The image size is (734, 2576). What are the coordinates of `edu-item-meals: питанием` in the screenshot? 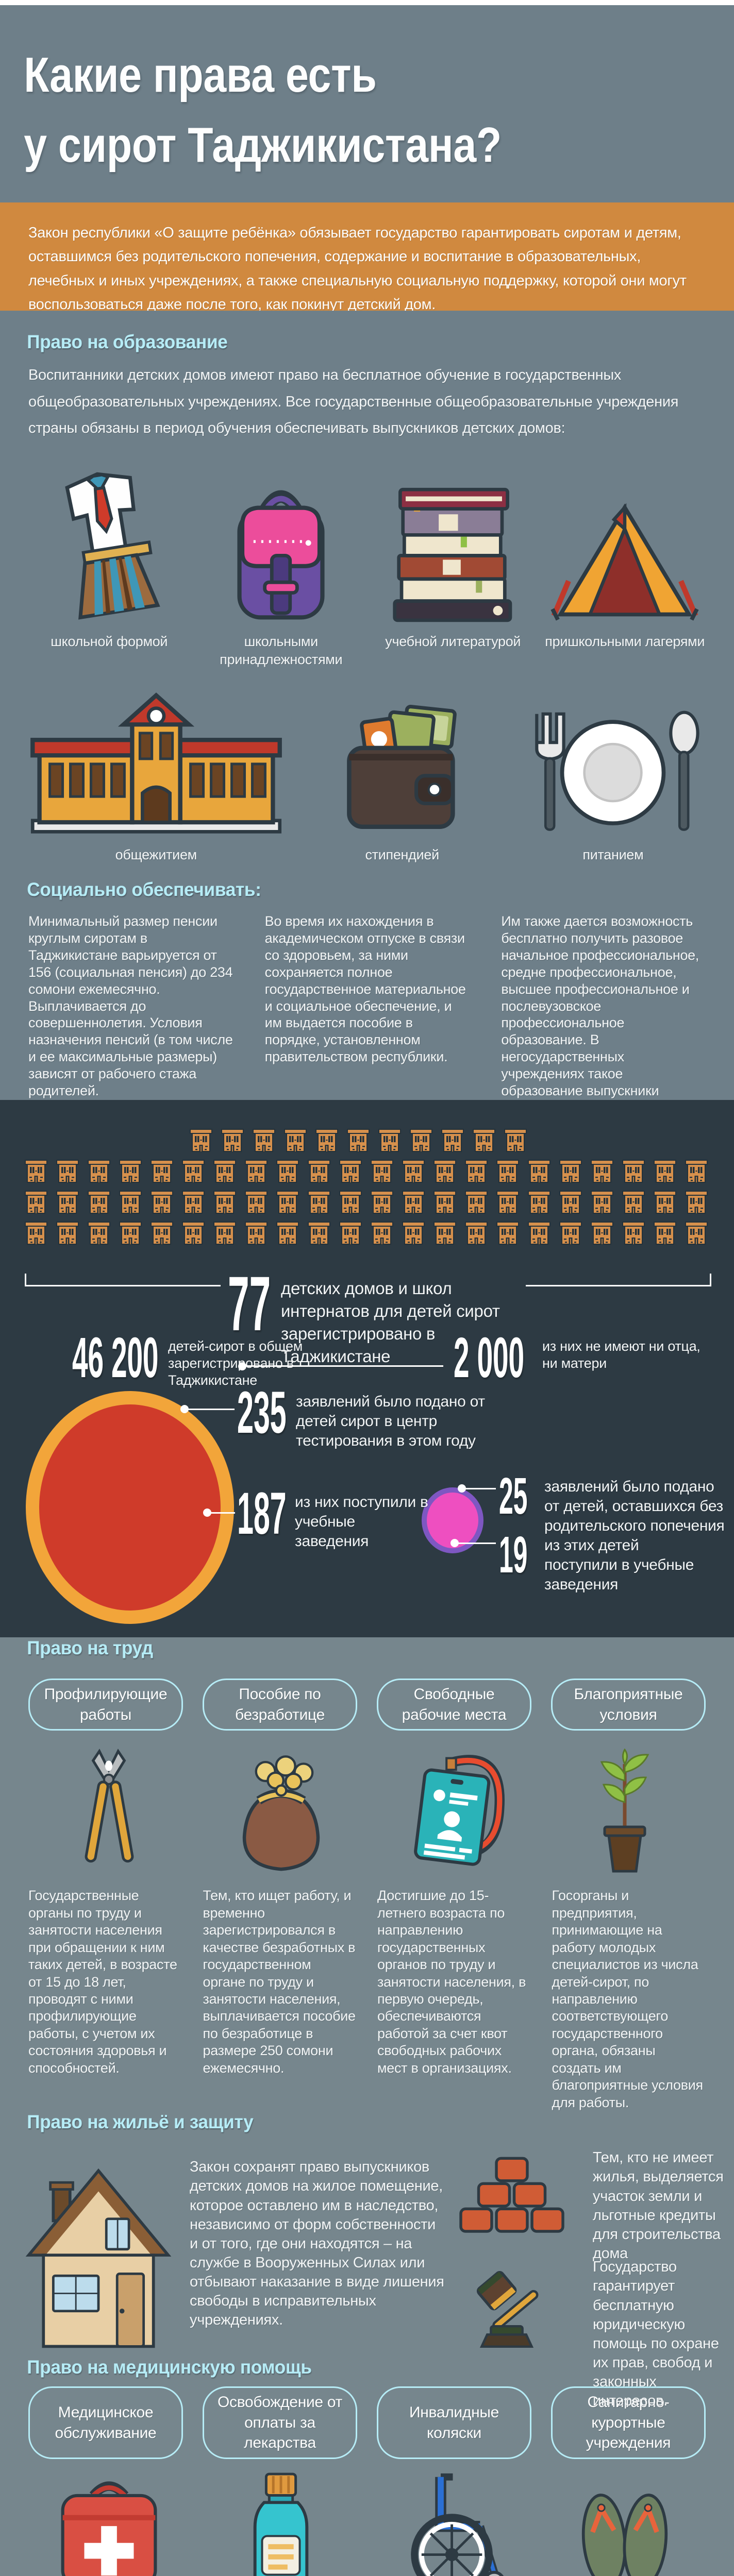 It's located at (613, 775).